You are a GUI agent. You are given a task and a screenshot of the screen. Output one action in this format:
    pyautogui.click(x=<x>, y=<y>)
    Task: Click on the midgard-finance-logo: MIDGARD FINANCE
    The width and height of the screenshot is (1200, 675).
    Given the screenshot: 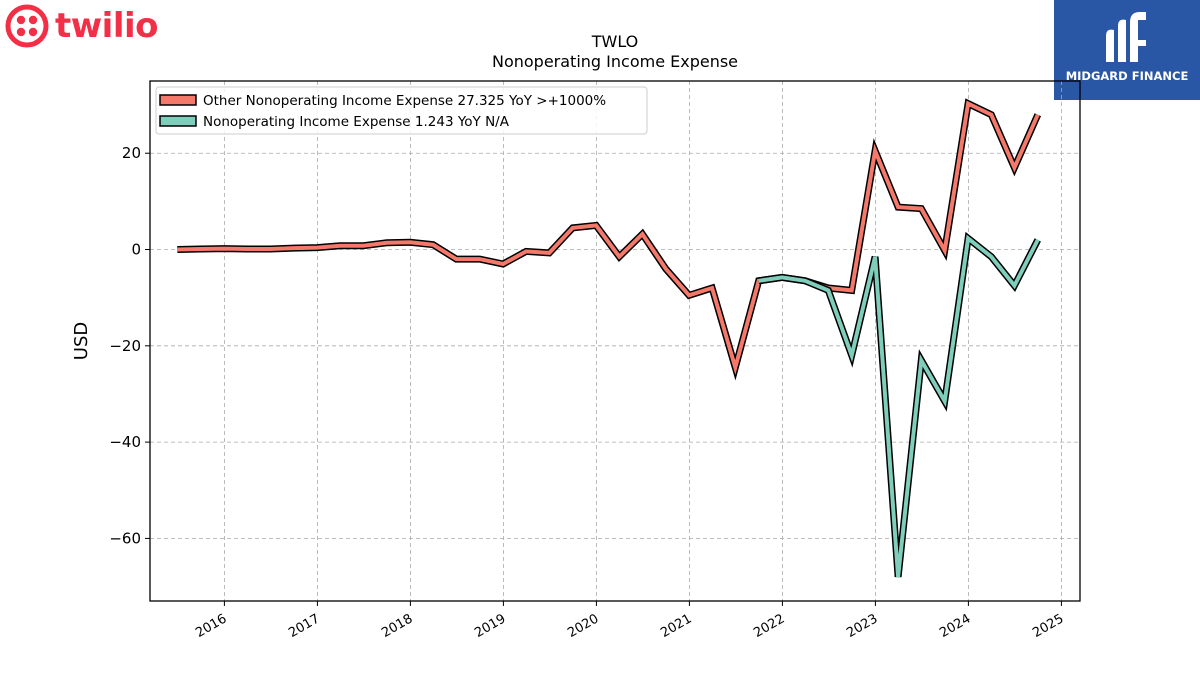 What is the action you would take?
    pyautogui.click(x=1127, y=50)
    